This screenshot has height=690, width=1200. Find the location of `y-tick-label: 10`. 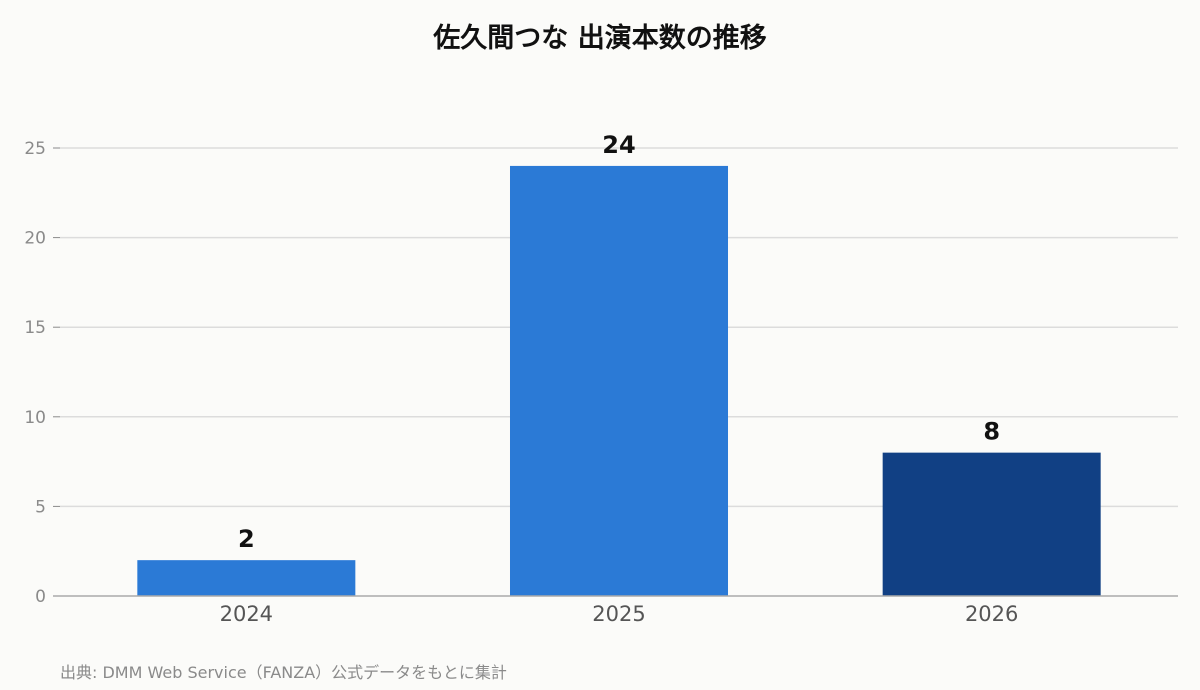

y-tick-label: 10 is located at coordinates (35, 418).